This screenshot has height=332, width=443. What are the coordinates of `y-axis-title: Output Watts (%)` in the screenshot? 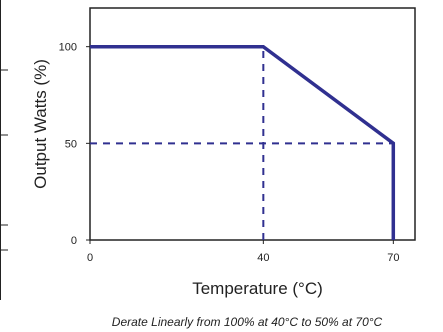 It's located at (40, 124).